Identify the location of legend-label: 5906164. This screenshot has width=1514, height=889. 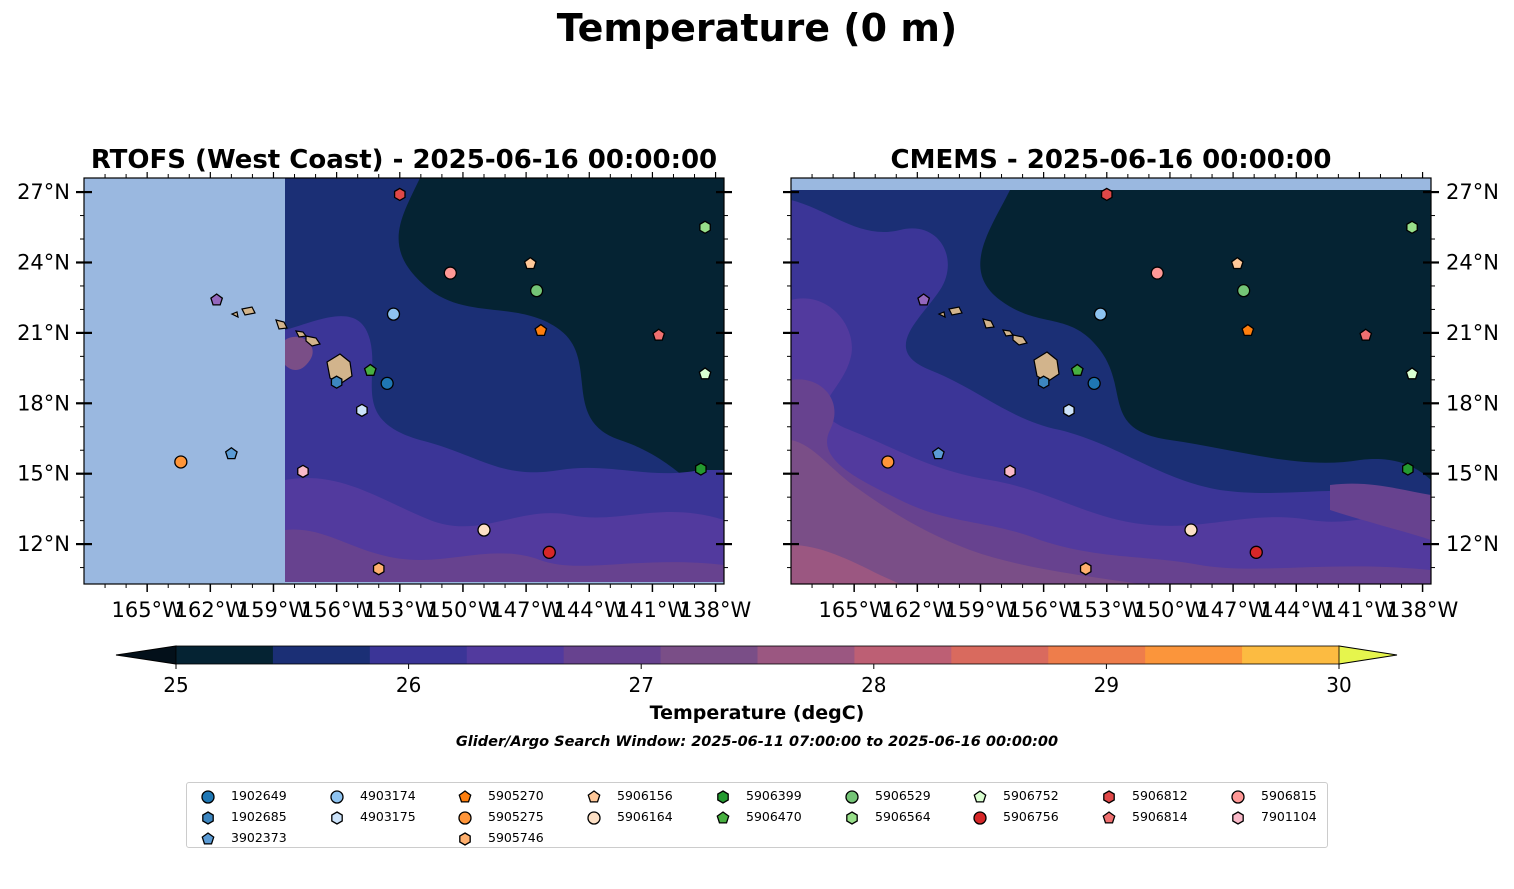
(645, 816).